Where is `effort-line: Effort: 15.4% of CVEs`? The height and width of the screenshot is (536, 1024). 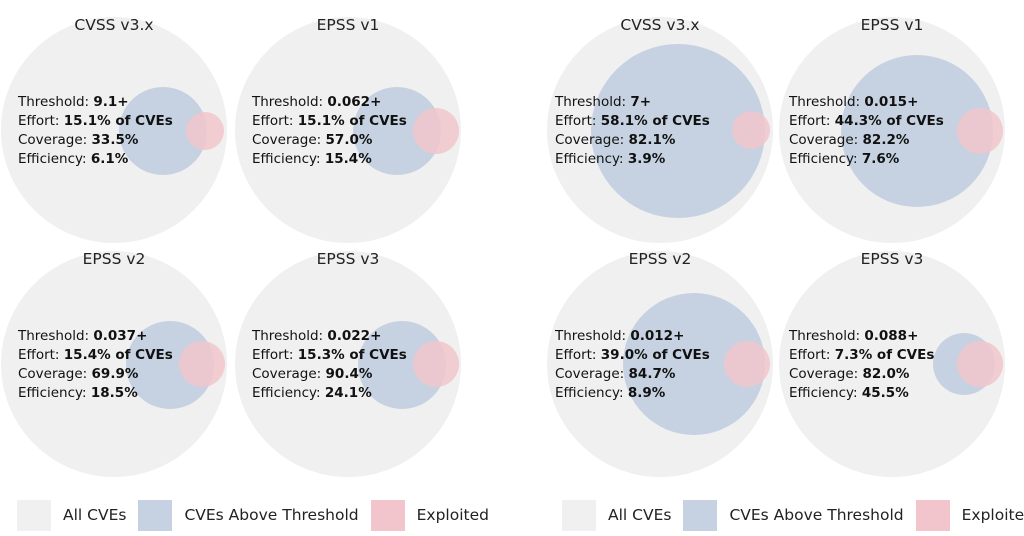
effort-line: Effort: 15.4% of CVEs is located at coordinates (95, 355).